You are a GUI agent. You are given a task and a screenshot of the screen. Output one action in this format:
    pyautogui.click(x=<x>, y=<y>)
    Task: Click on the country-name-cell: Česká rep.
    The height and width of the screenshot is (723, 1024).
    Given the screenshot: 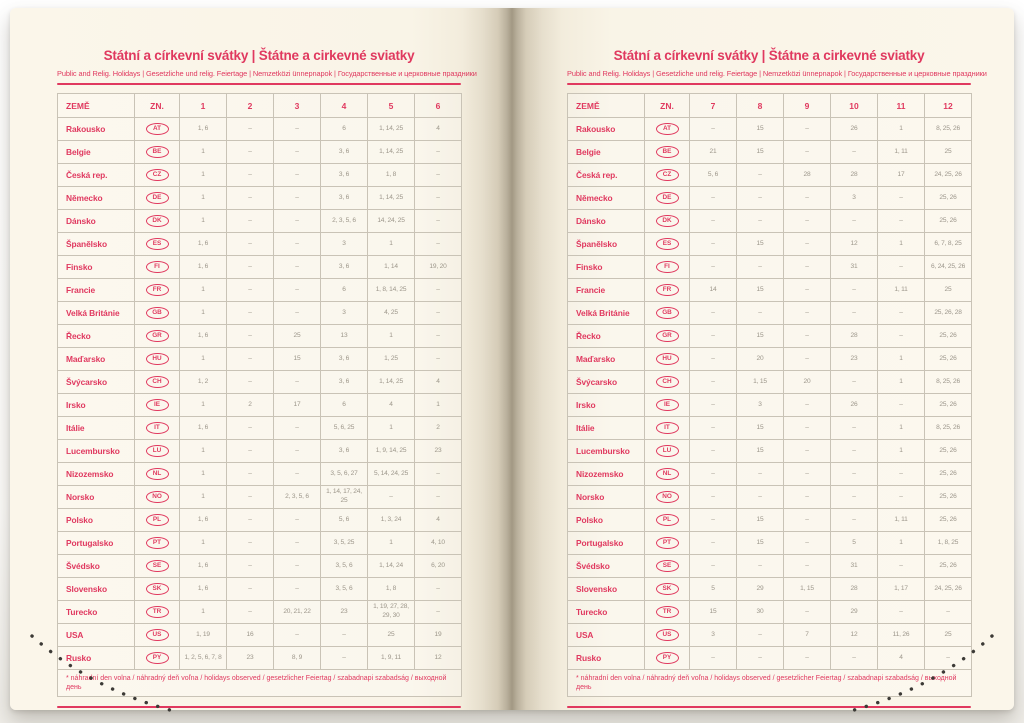 What is the action you would take?
    pyautogui.click(x=96, y=175)
    